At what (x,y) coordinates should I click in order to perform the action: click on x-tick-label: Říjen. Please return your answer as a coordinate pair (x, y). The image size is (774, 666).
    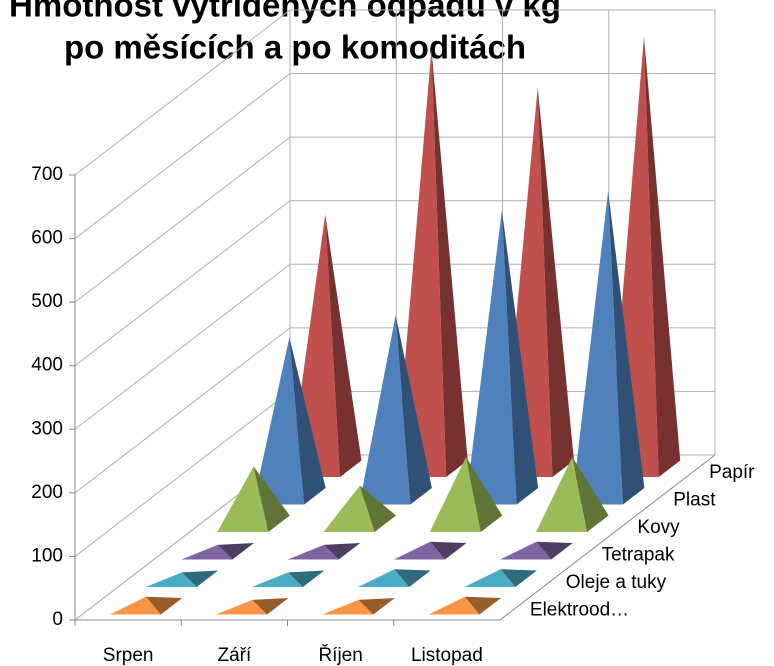
    Looking at the image, I should click on (340, 655).